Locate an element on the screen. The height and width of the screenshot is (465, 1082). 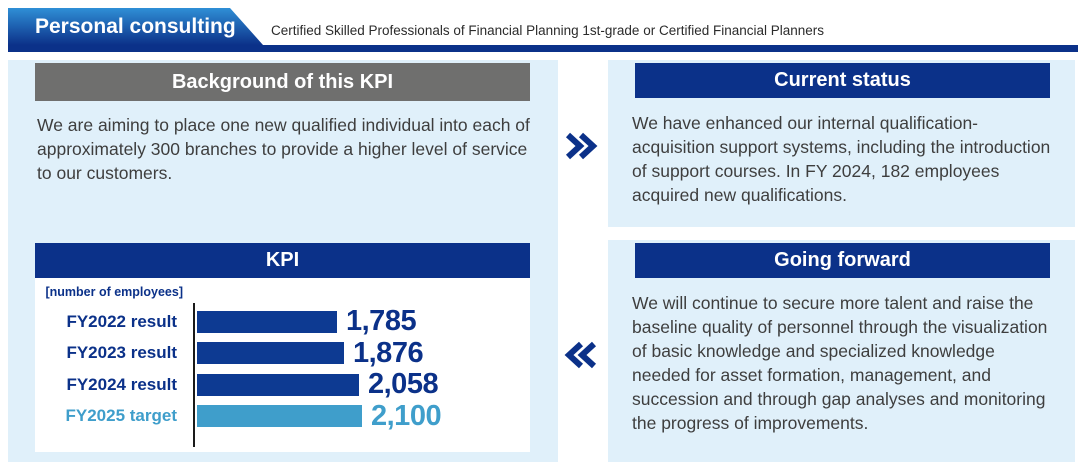
kpi-bar-row: FY2023 result 1,876 is located at coordinates (282, 354).